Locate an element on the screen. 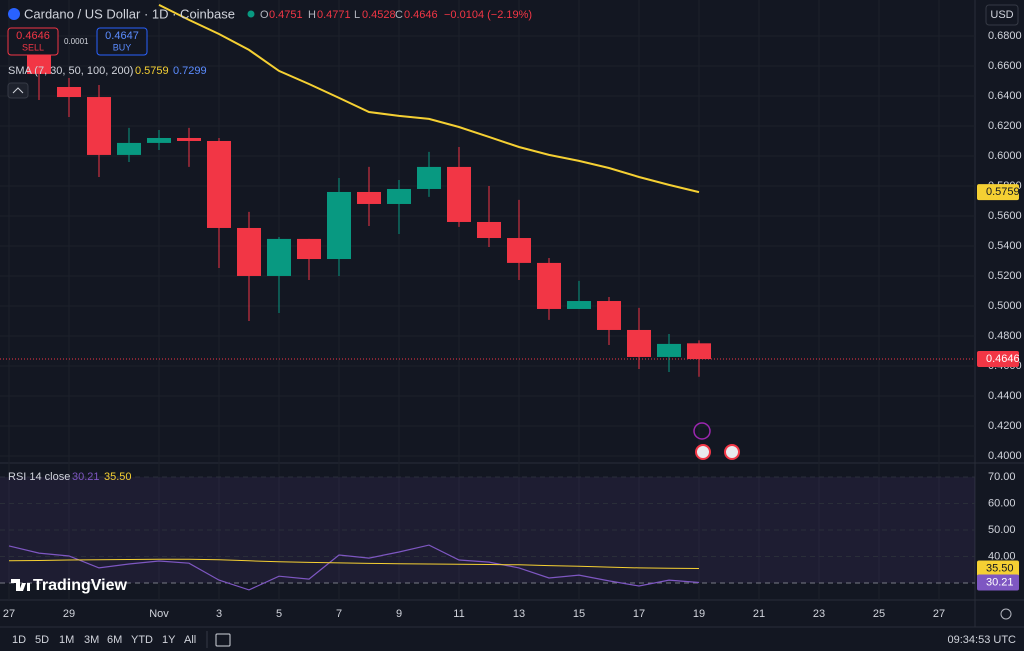 Image resolution: width=1024 pixels, height=651 pixels. y-tick-label: 70.00 is located at coordinates (1002, 477).